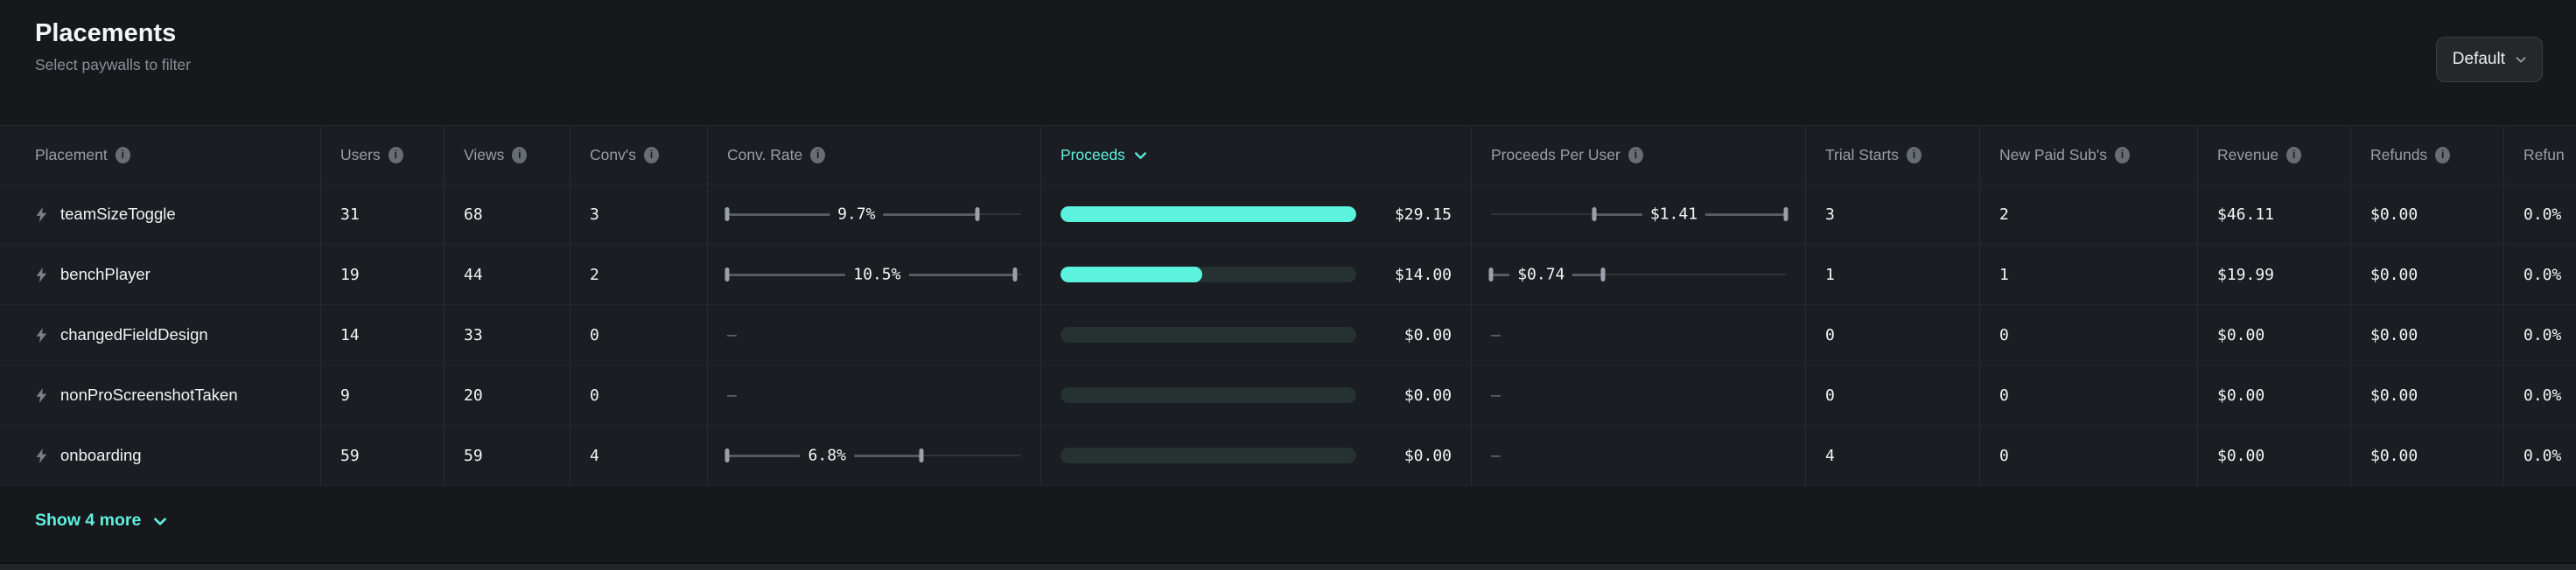  I want to click on users-cell: 31, so click(382, 214).